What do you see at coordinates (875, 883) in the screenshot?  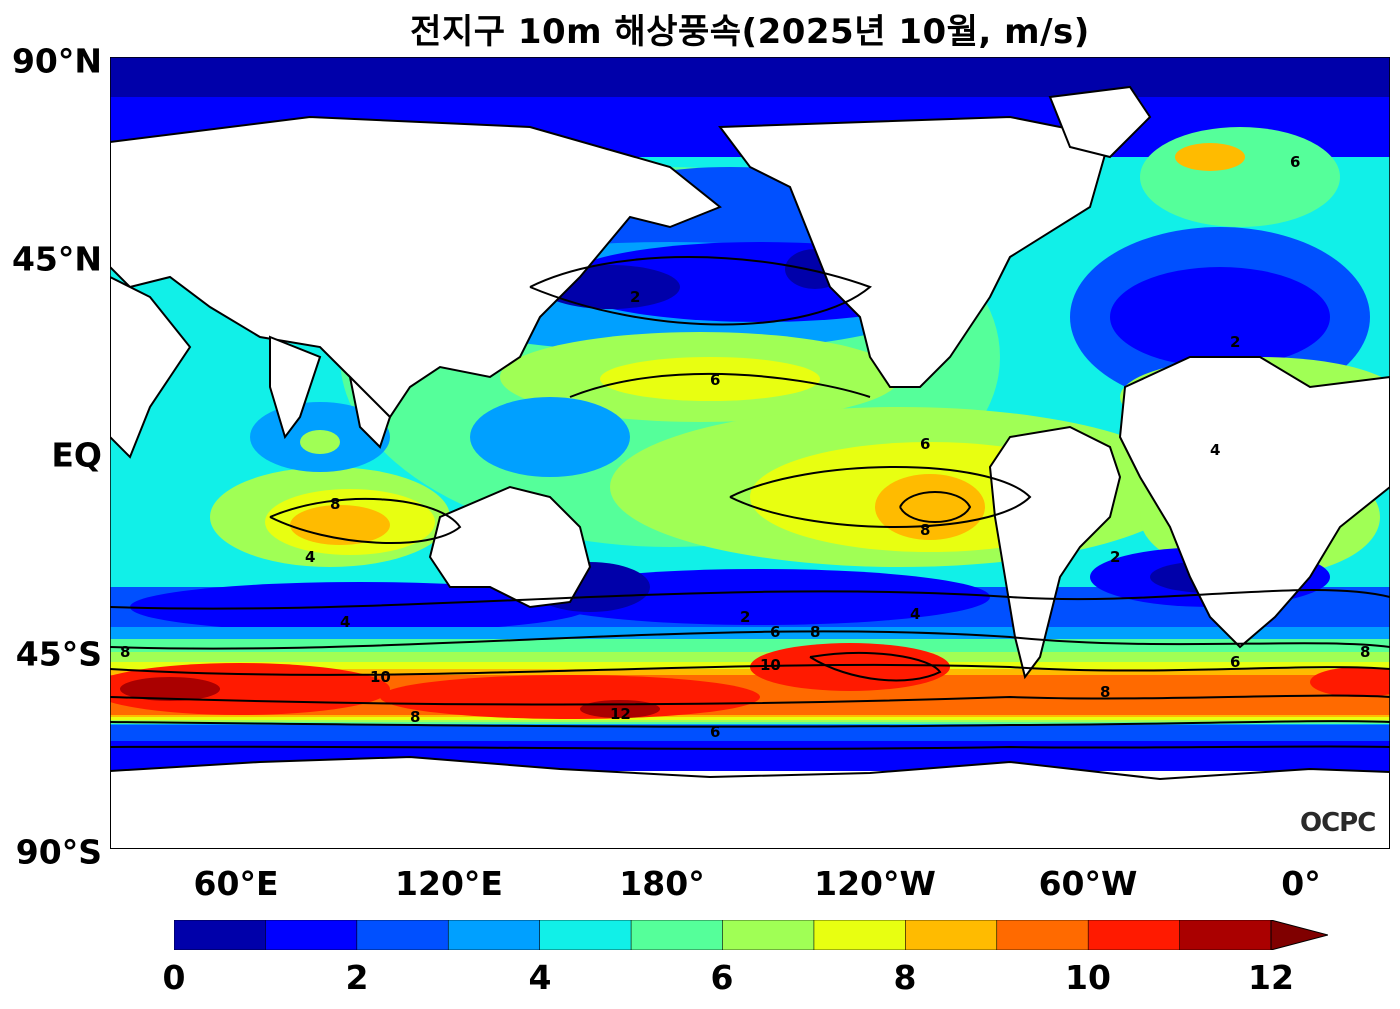 I see `lon-label-120w: 120°W` at bounding box center [875, 883].